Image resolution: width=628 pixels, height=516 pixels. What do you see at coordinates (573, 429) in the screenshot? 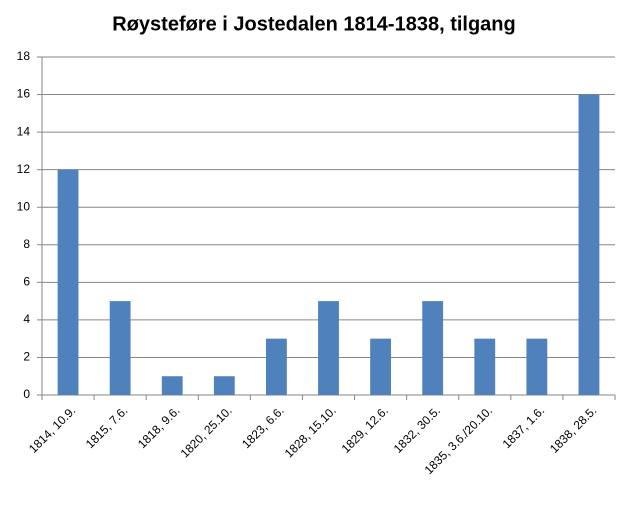
I see `x-tick-label: 1838, 28.5.` at bounding box center [573, 429].